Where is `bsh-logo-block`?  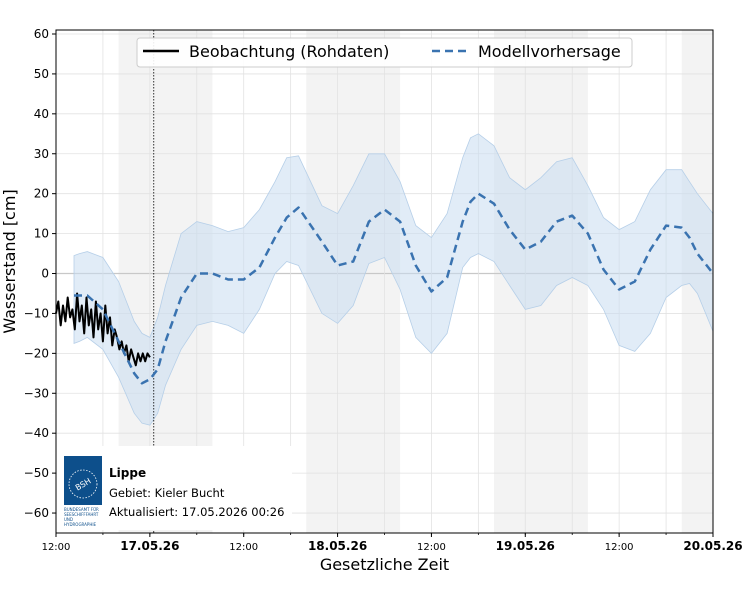
bsh-logo-block is located at coordinates (83, 480).